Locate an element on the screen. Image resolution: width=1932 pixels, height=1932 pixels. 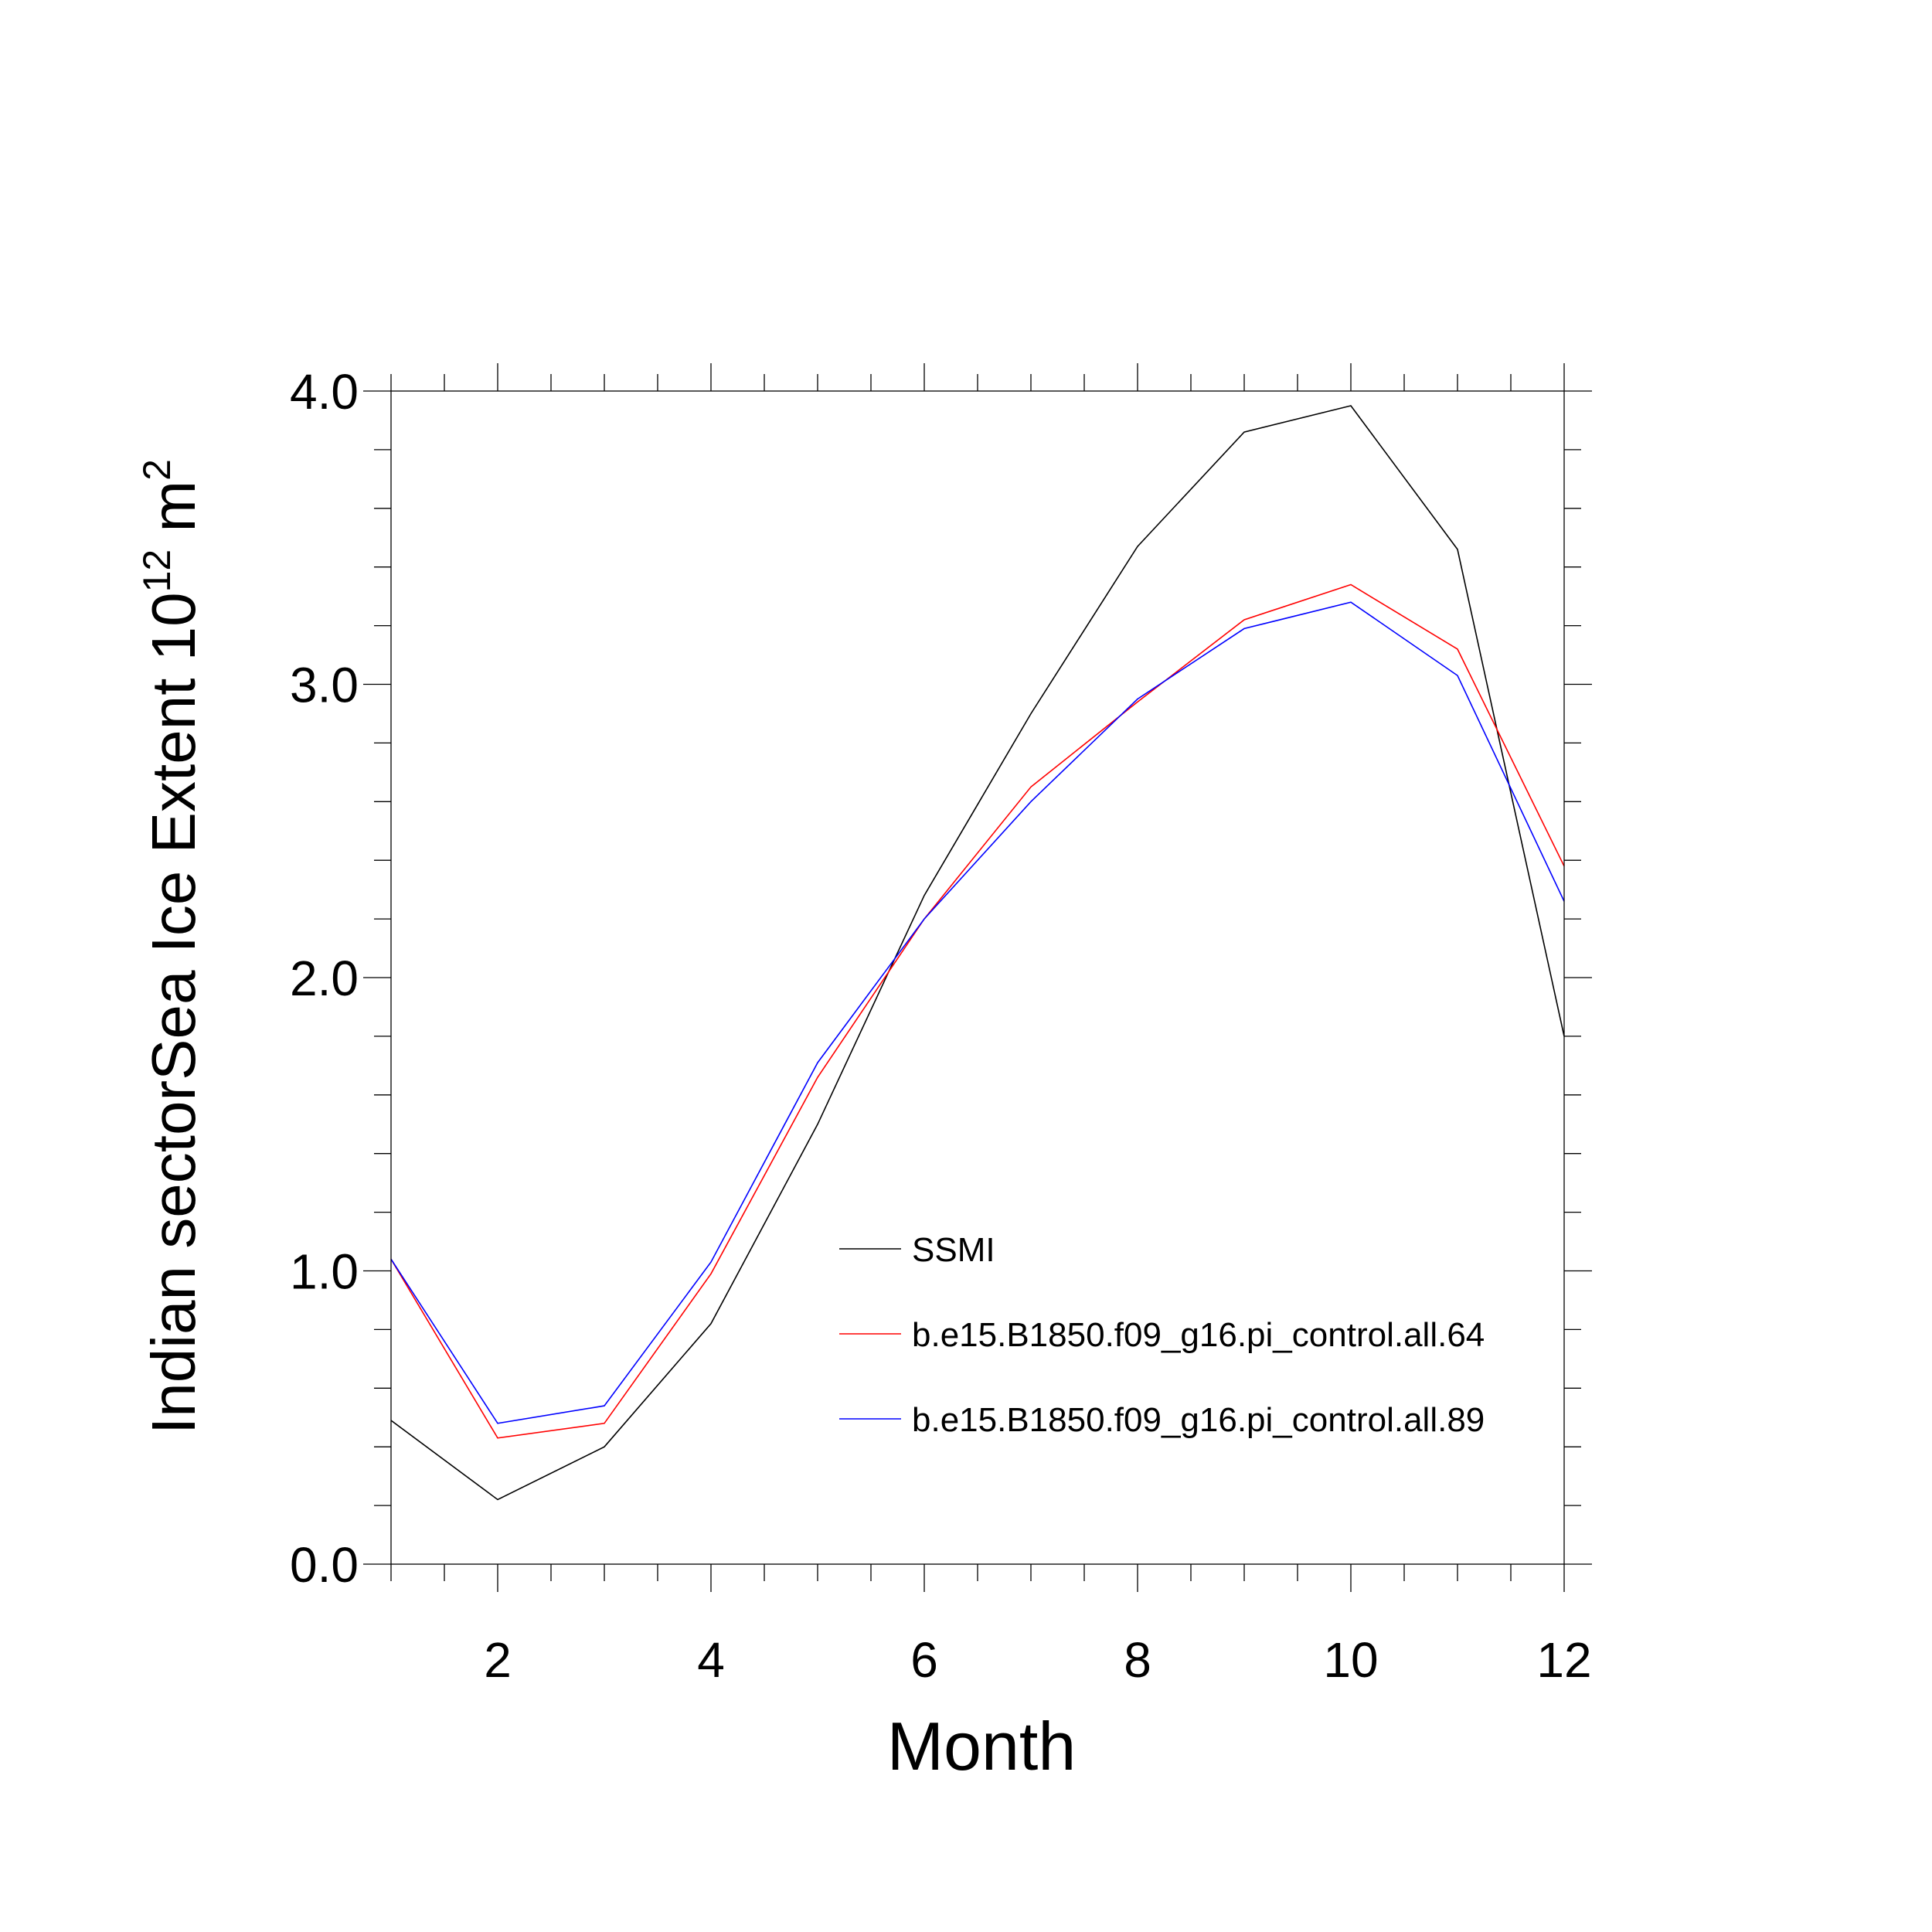
x-axis-title: Month is located at coordinates (982, 1746).